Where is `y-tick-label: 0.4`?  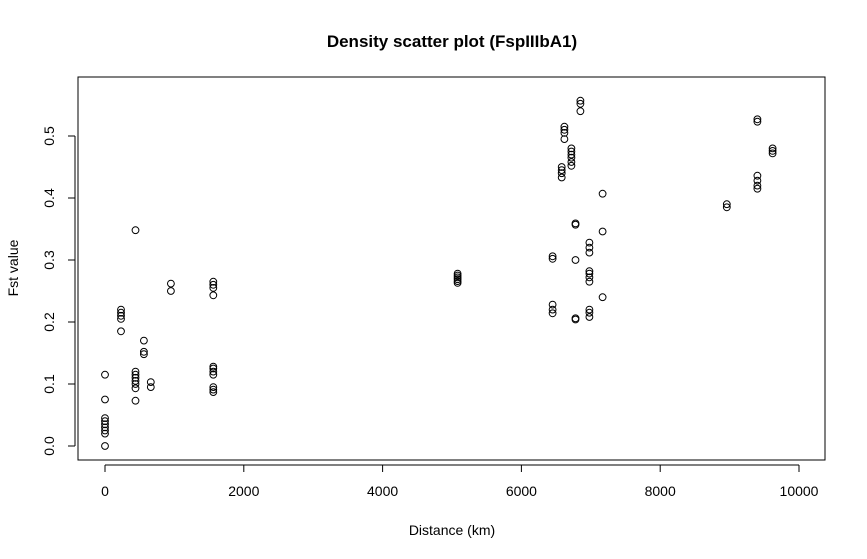 y-tick-label: 0.4 is located at coordinates (49, 198).